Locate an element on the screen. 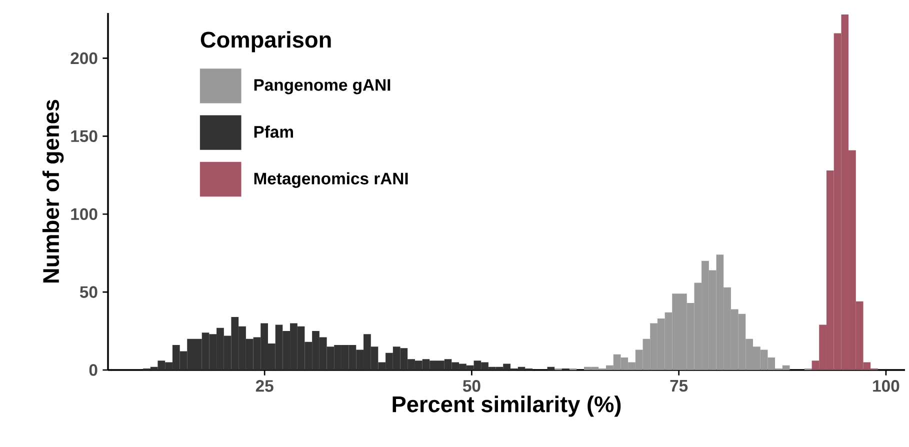 The width and height of the screenshot is (909, 447). y-axis-title: Number of genes is located at coordinates (53, 191).